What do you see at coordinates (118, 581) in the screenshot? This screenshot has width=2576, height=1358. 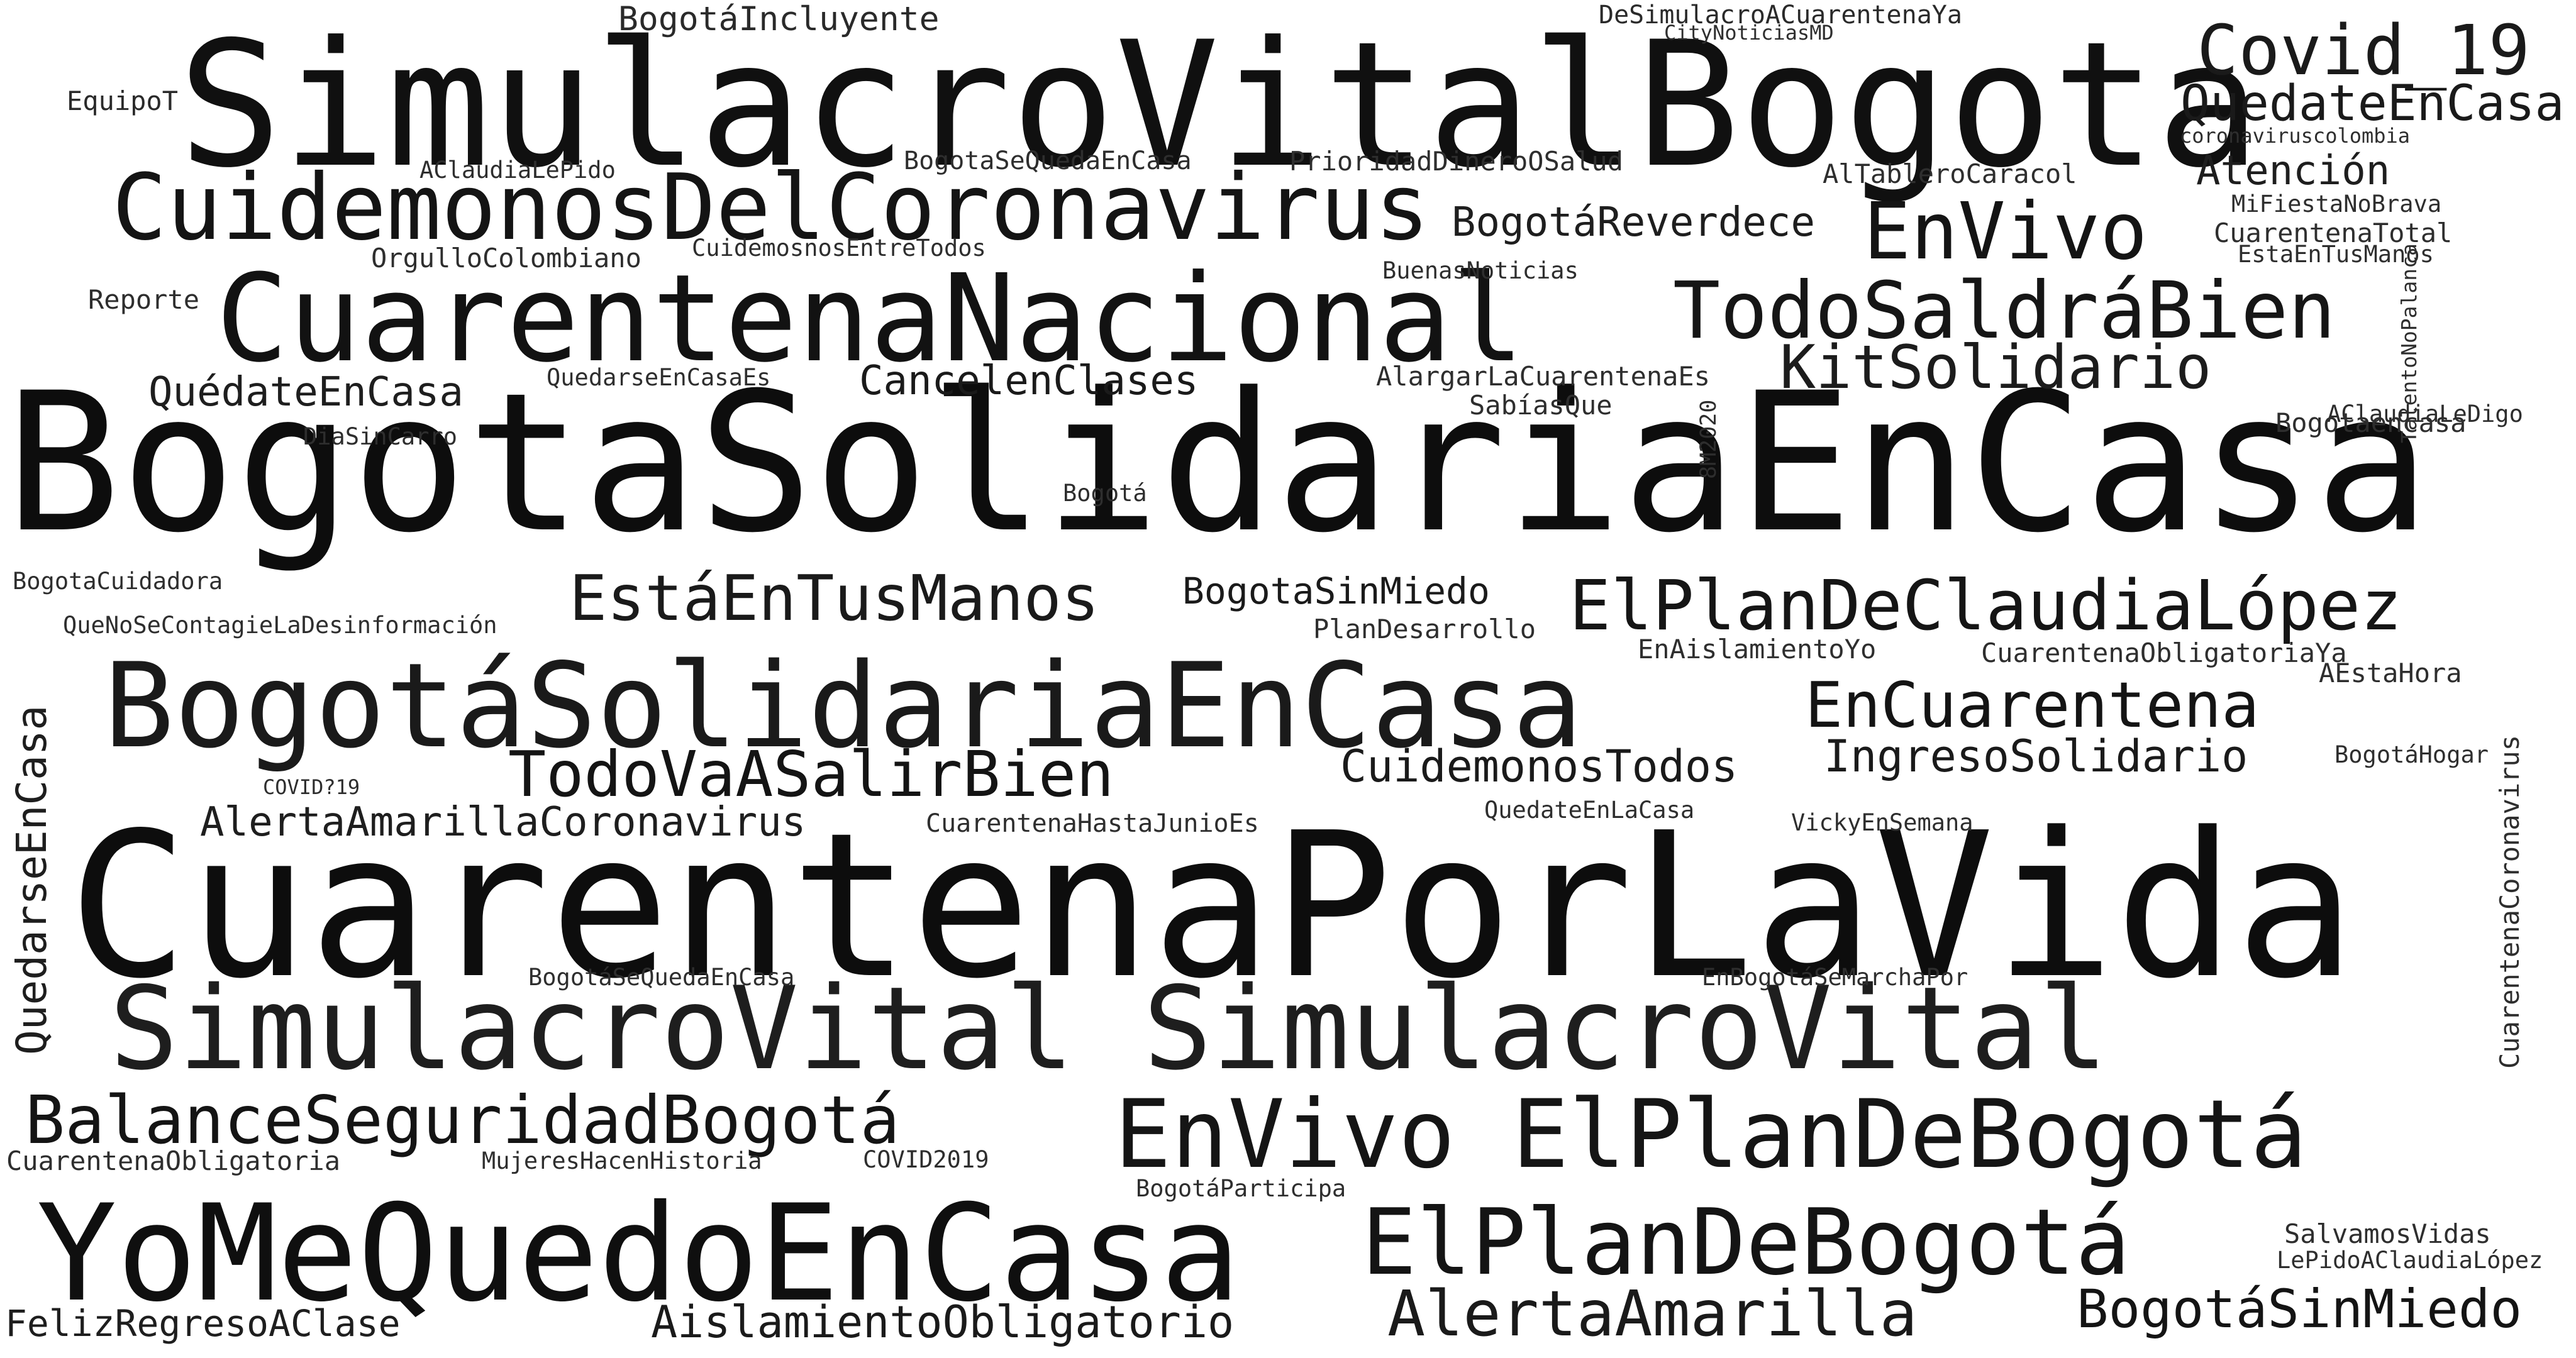 I see `word-bogota-cuidadora: BogotaCuidadora` at bounding box center [118, 581].